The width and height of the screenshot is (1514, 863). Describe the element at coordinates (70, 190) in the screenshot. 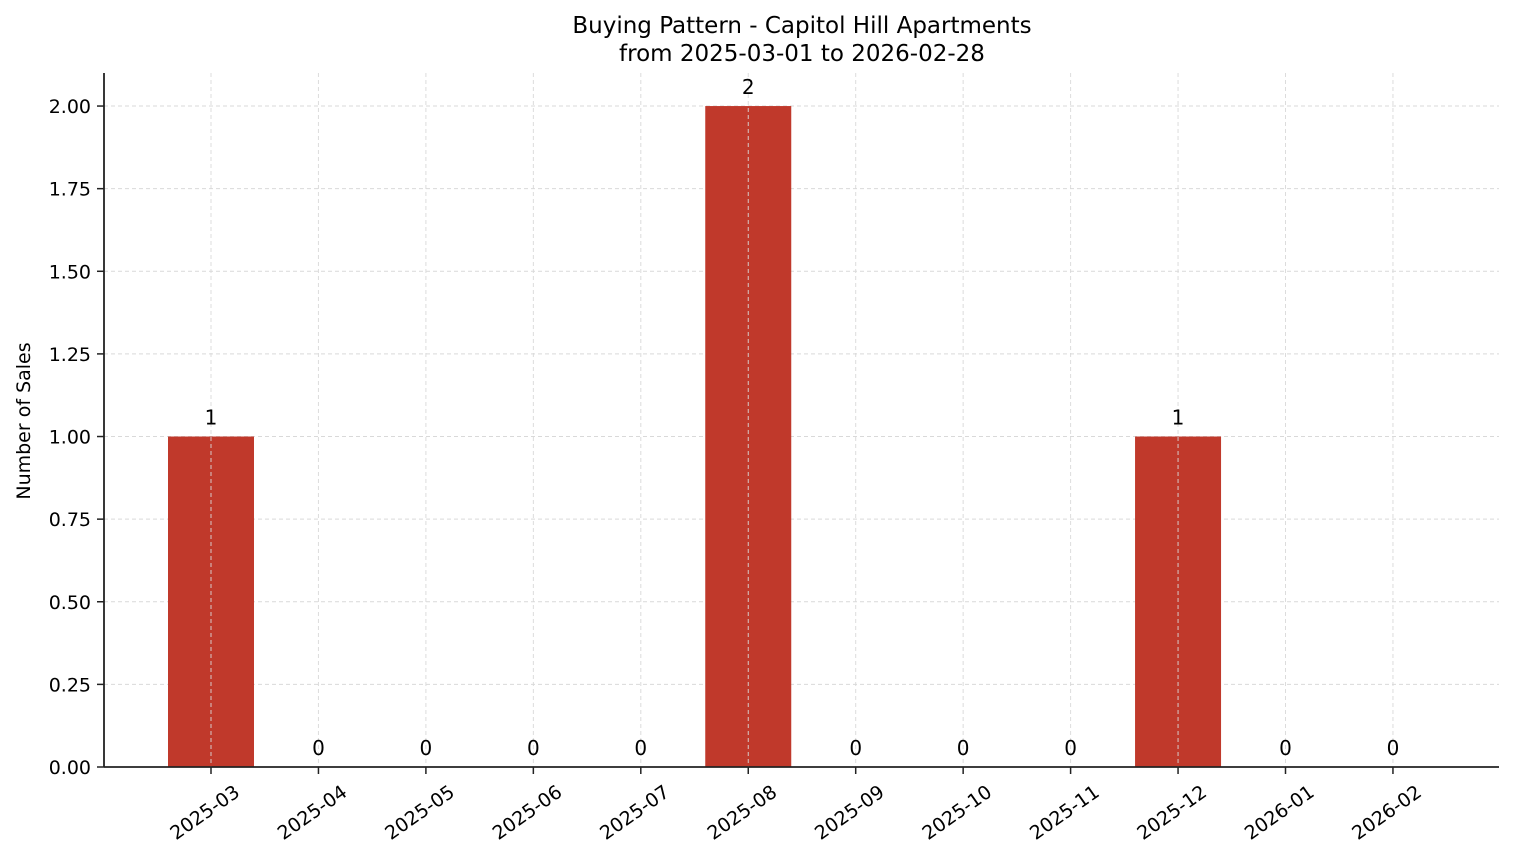

I see `y-tick-label: 1.75` at that location.